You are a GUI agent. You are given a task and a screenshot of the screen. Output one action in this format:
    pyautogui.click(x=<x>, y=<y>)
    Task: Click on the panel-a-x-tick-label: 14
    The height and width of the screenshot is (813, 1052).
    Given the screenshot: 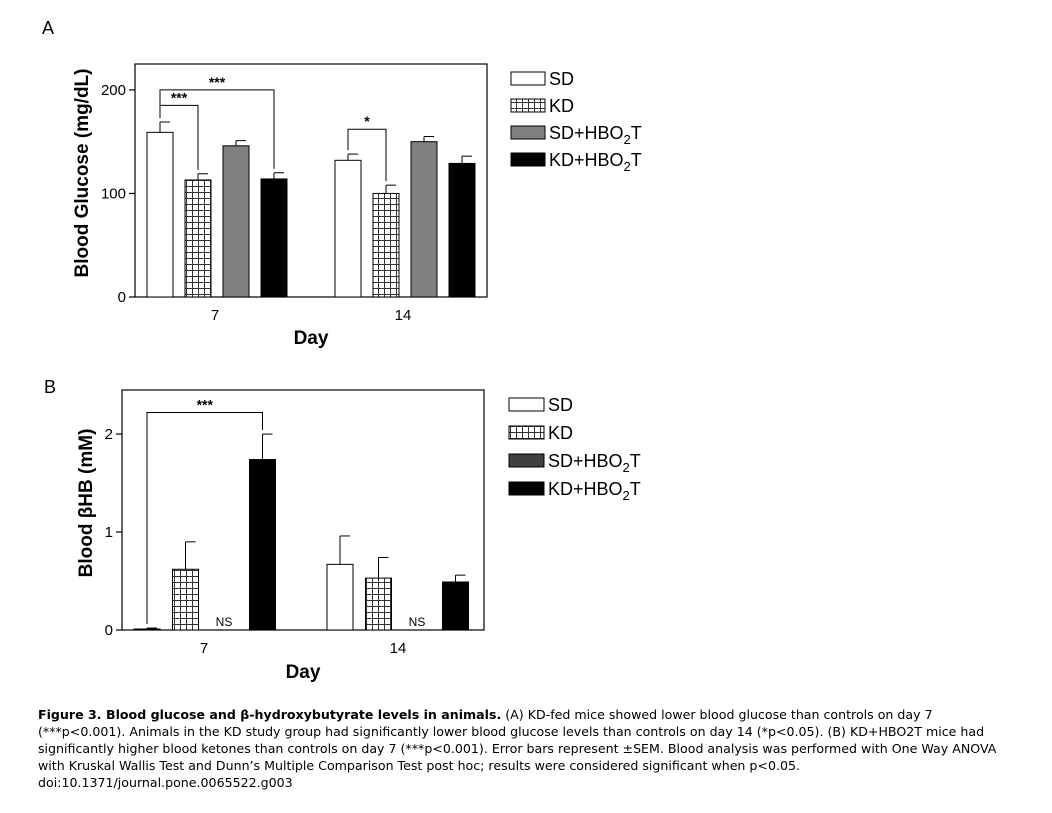 What is the action you would take?
    pyautogui.click(x=403, y=315)
    